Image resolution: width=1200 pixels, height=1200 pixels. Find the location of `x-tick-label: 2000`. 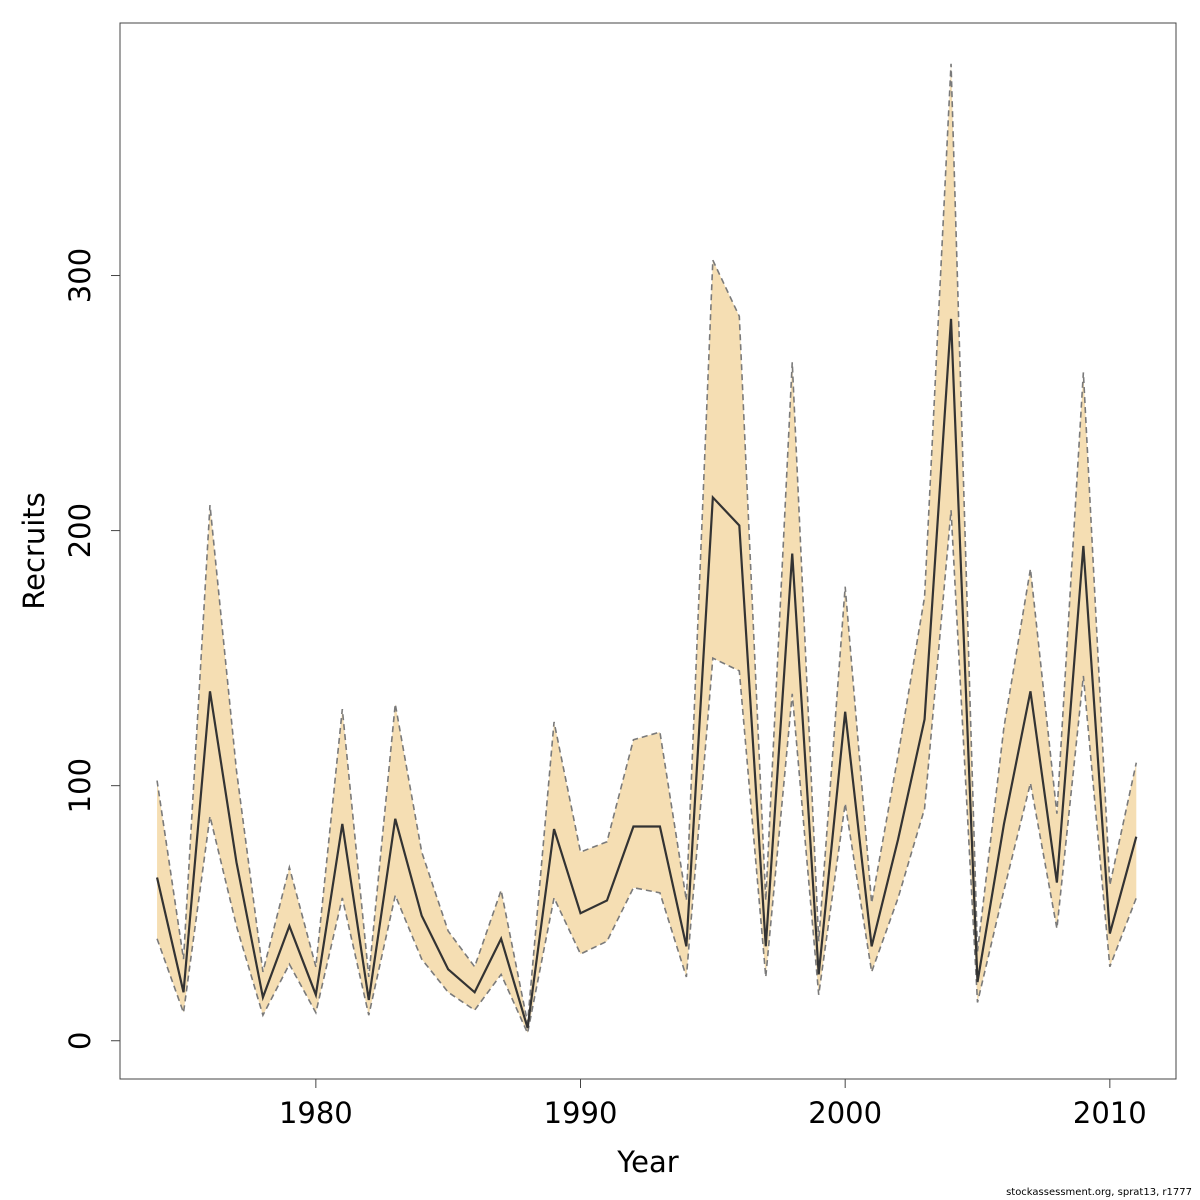

x-tick-label: 2000 is located at coordinates (845, 1113).